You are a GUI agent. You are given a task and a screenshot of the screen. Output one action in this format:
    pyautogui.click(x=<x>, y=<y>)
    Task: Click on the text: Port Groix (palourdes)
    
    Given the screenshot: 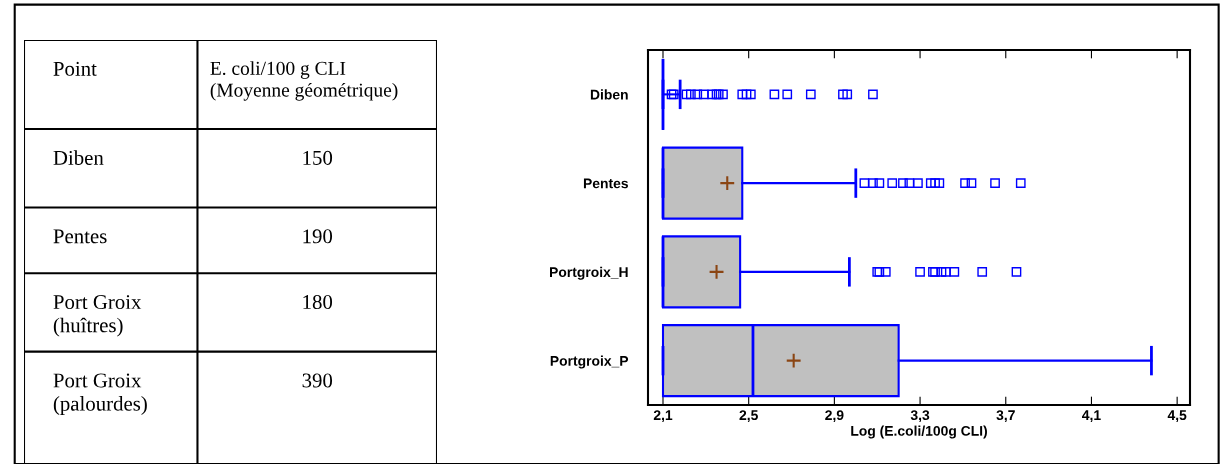 What is the action you would take?
    pyautogui.click(x=100, y=394)
    